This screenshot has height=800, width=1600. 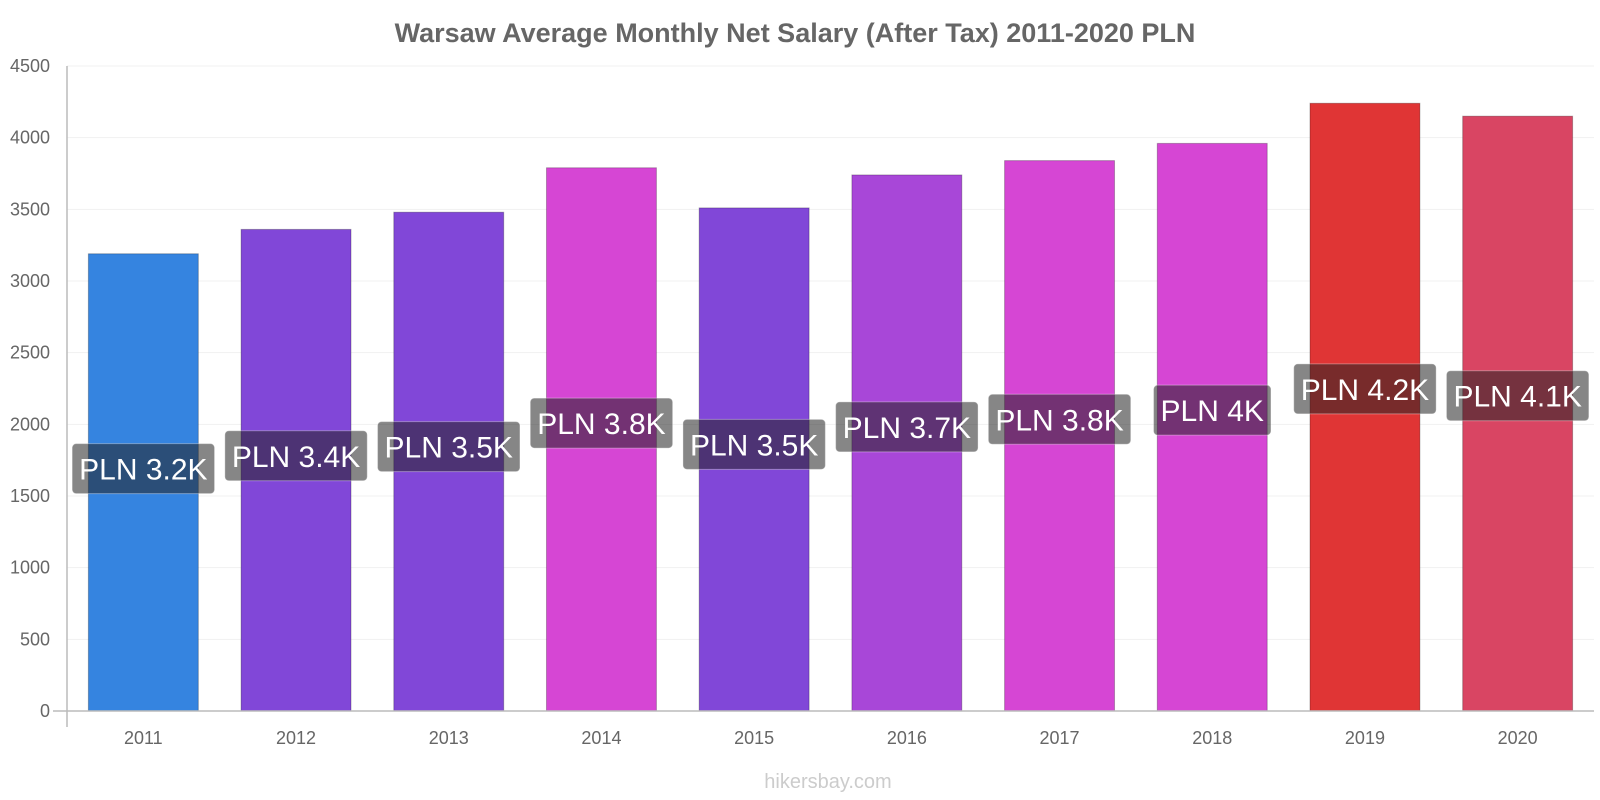 What do you see at coordinates (30, 281) in the screenshot?
I see `y-tick-label: 3000` at bounding box center [30, 281].